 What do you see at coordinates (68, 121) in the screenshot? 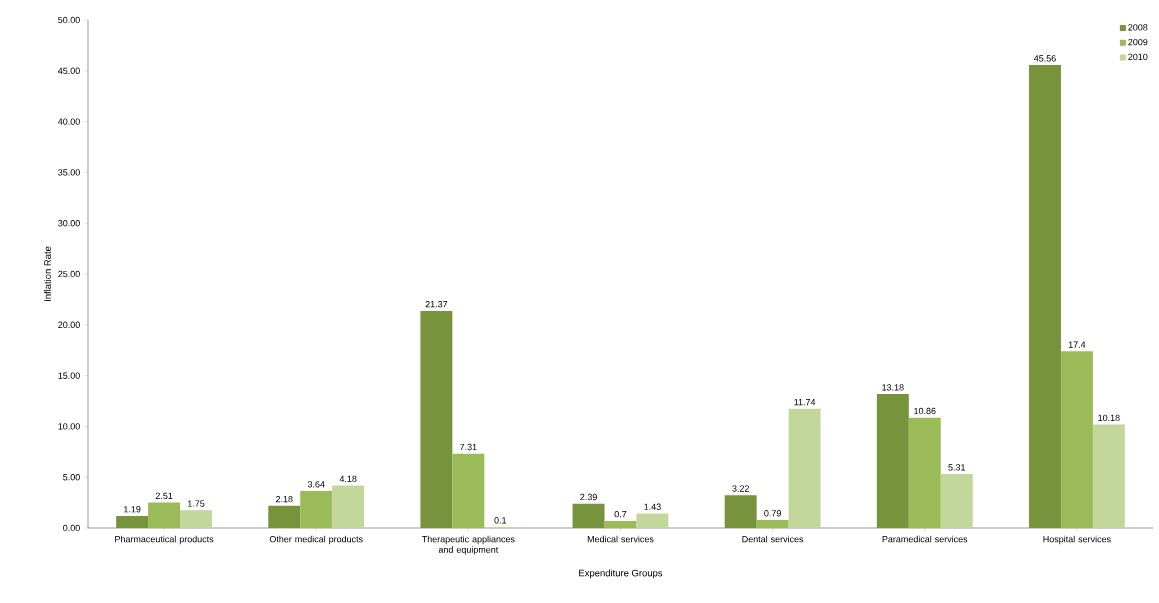
I see `y-tick-label: 40.00` at bounding box center [68, 121].